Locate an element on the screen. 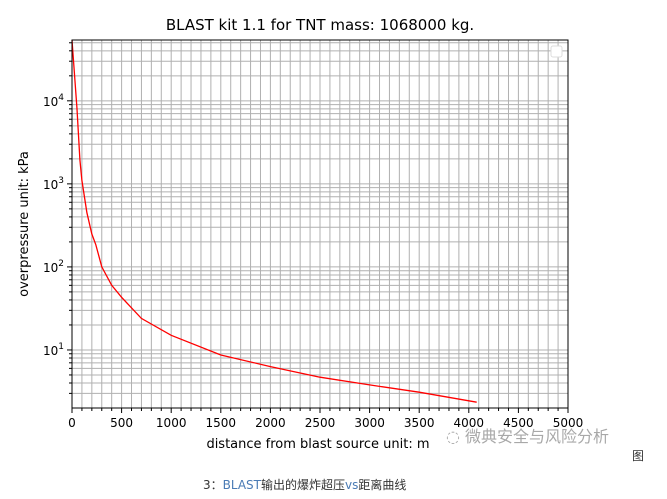 Image resolution: width=667 pixels, height=499 pixels. x-tick-label: 3000 is located at coordinates (369, 423).